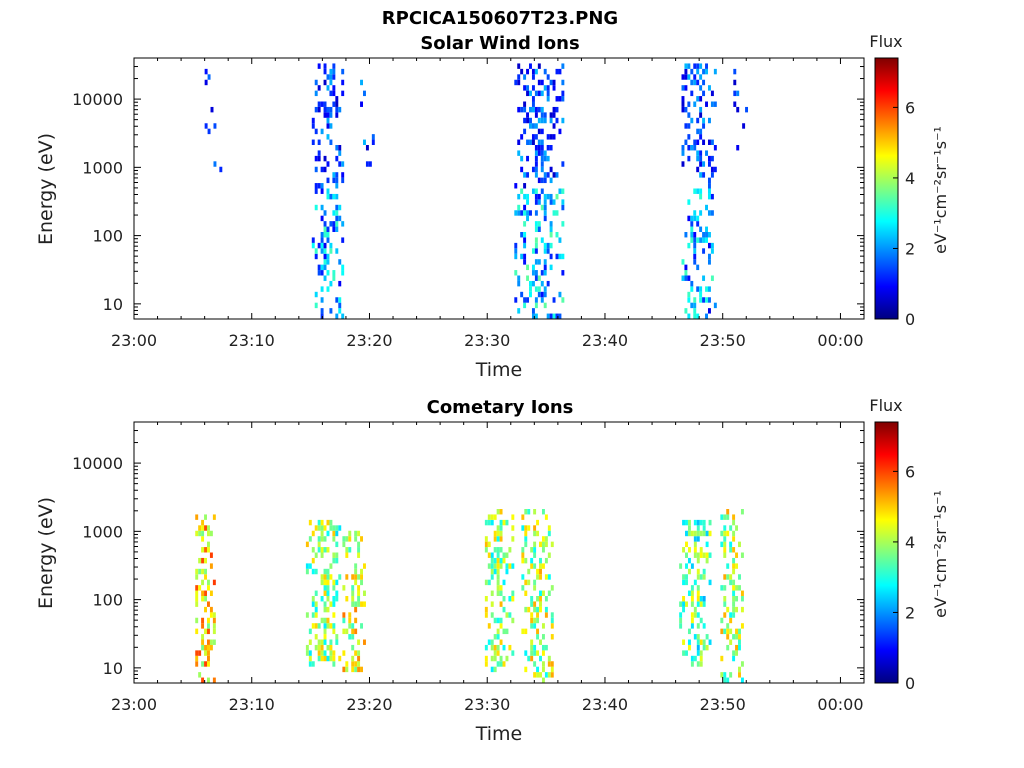  I want to click on x-tick-label: 00:00, so click(840, 704).